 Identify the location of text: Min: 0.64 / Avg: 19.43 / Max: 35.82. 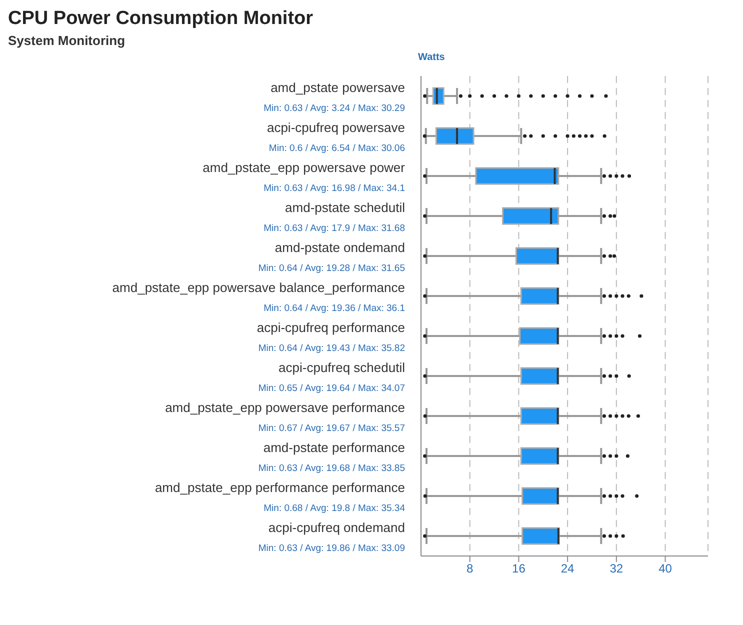
(331, 348).